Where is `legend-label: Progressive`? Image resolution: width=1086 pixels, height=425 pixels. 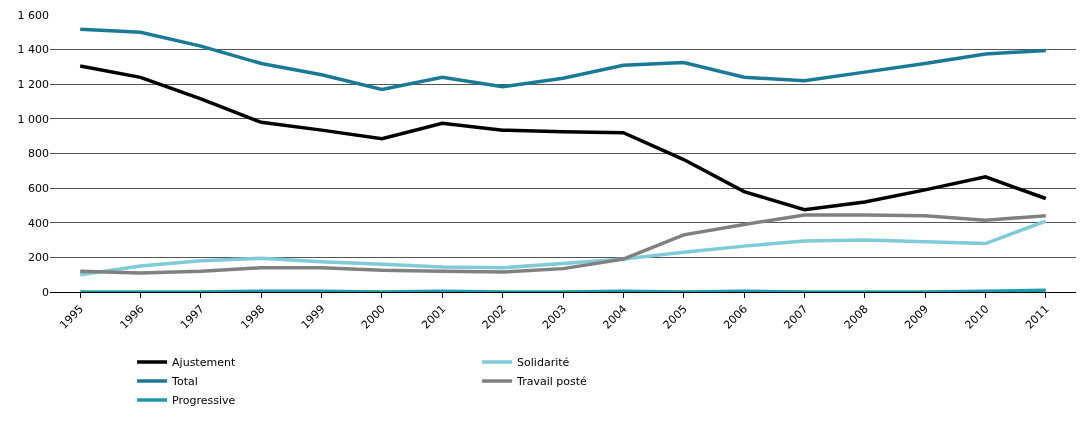
legend-label: Progressive is located at coordinates (204, 401).